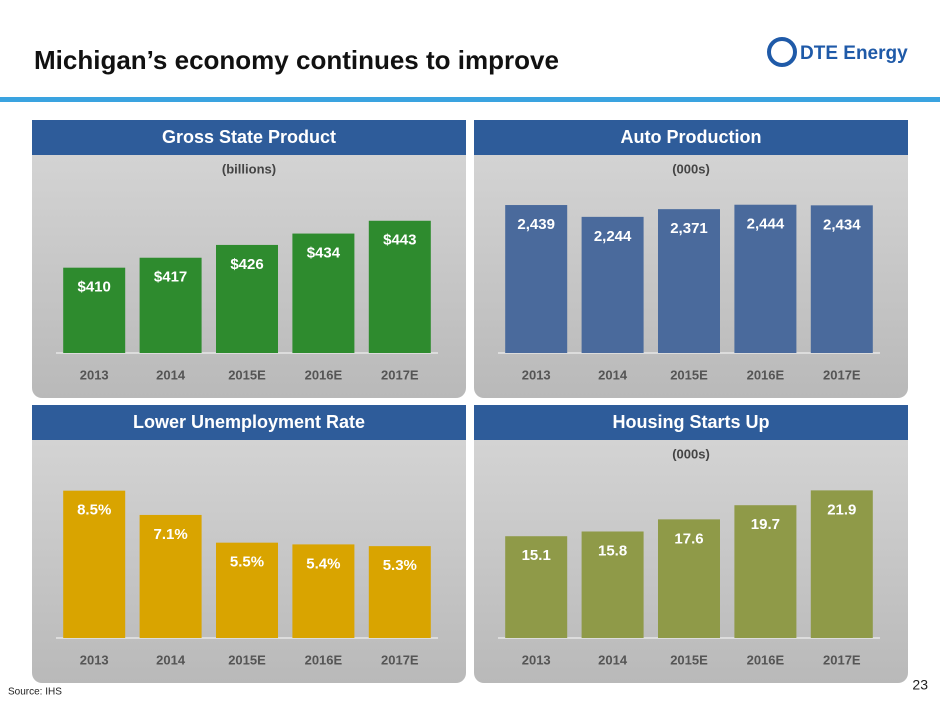 This screenshot has width=940, height=705. Describe the element at coordinates (470, 99) in the screenshot. I see `divider` at that location.